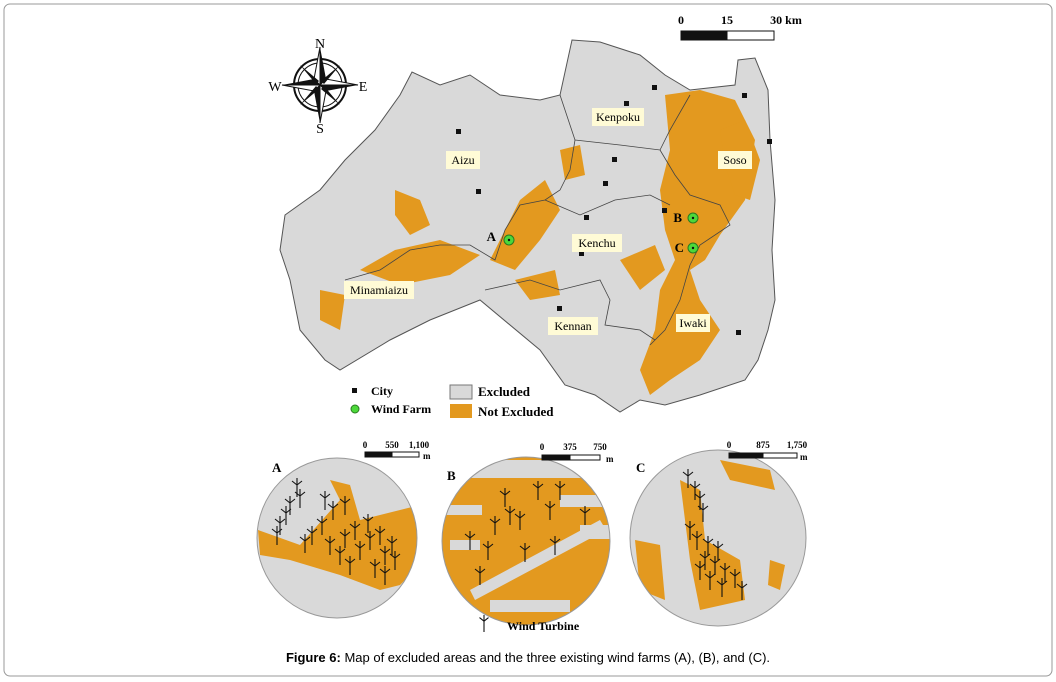 The height and width of the screenshot is (682, 1056). I want to click on region-label: Kenpoku, so click(618, 117).